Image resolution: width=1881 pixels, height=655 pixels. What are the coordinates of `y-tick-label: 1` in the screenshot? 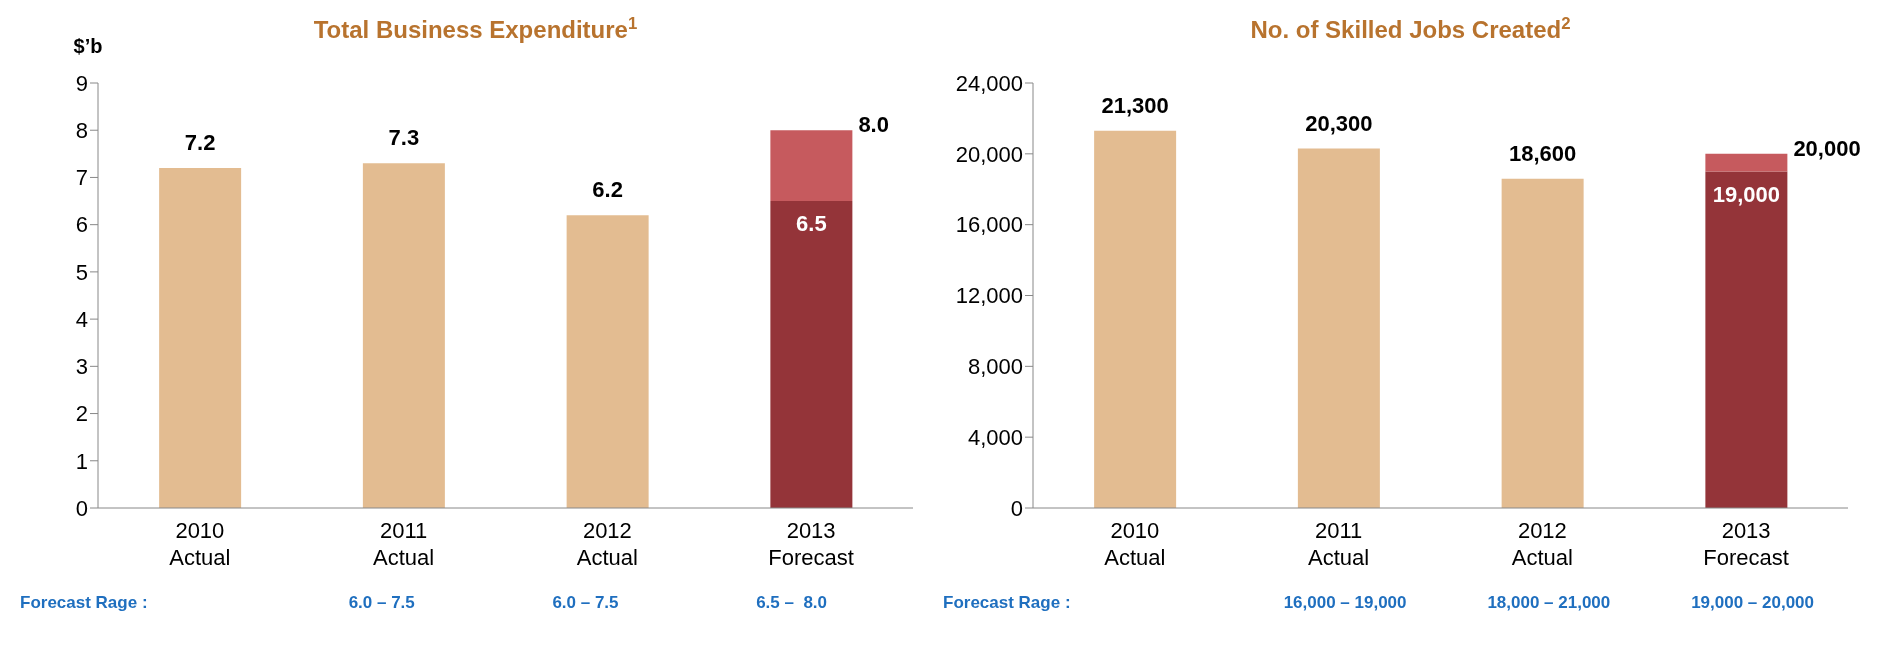 It's located at (81, 461).